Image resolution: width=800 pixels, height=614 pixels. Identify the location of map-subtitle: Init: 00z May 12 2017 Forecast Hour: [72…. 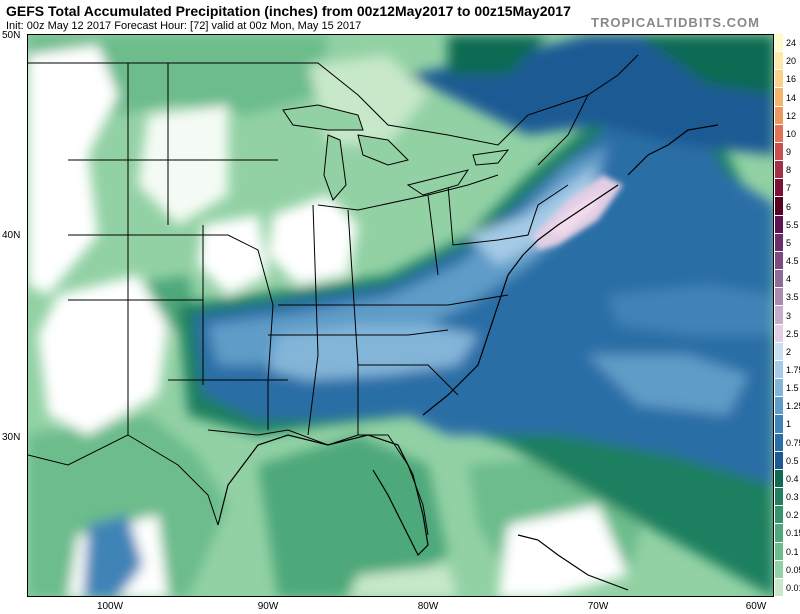
(184, 26).